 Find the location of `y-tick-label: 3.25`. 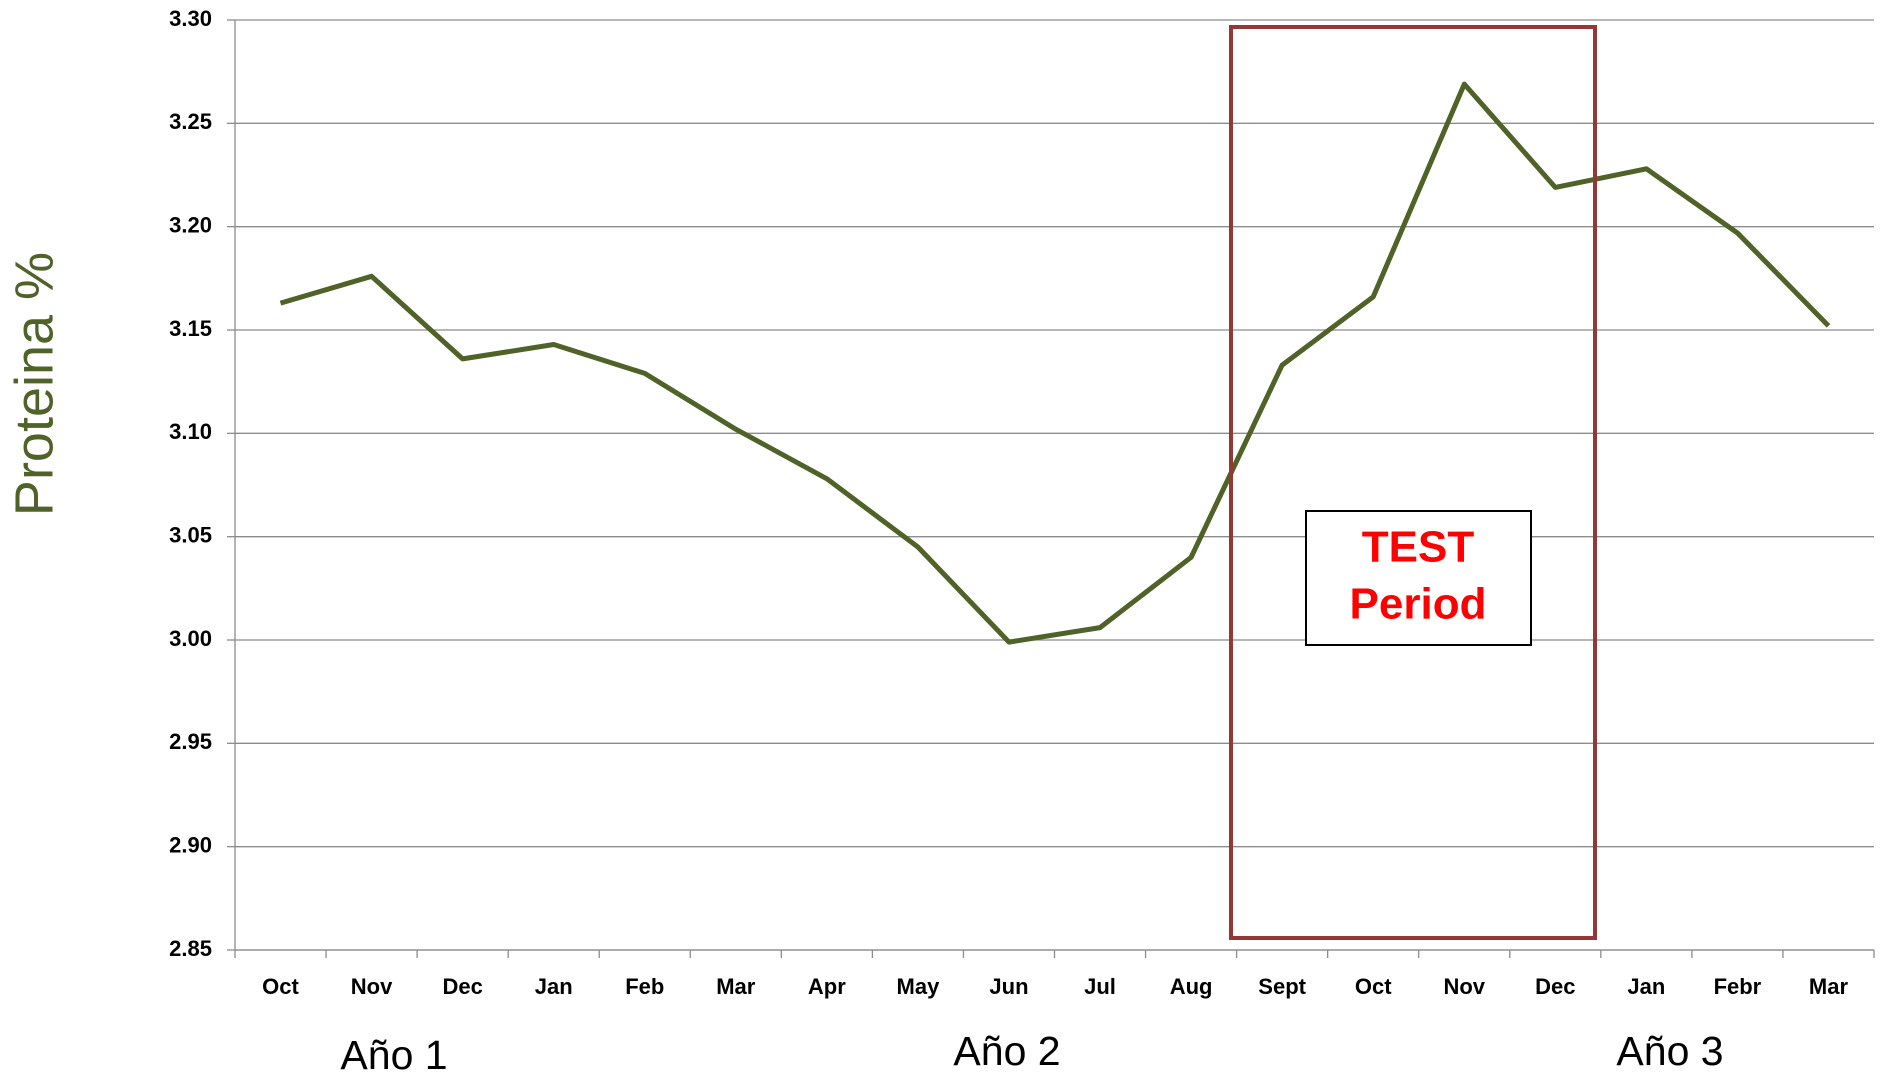

y-tick-label: 3.25 is located at coordinates (190, 121).